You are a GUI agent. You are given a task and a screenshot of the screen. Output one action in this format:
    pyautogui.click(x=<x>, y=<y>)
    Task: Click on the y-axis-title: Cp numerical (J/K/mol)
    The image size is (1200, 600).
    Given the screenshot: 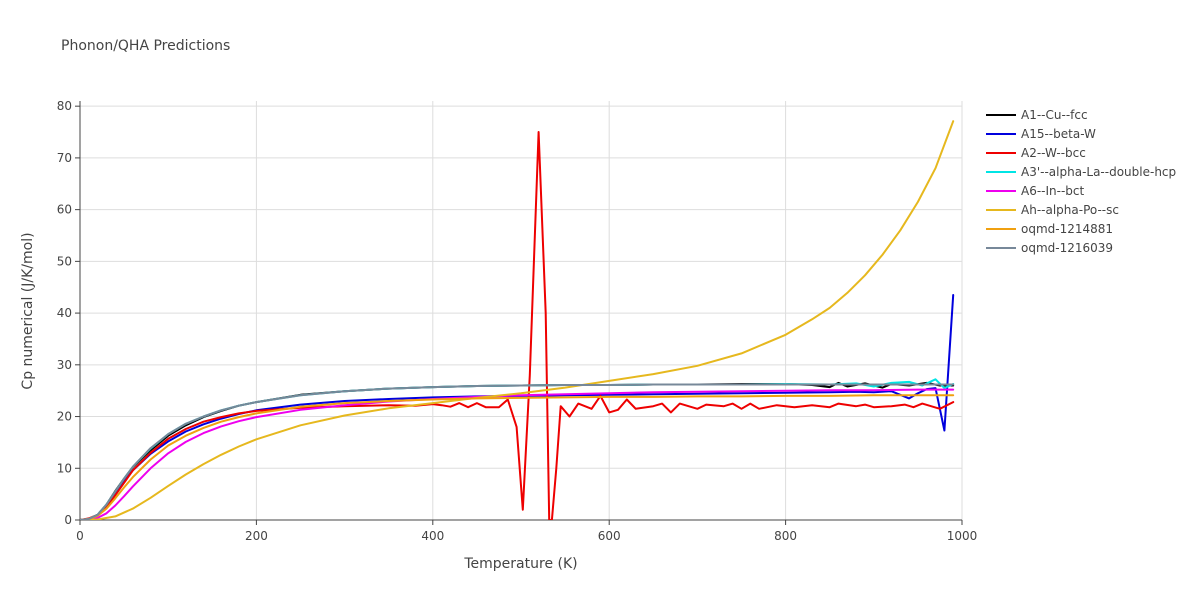 What is the action you would take?
    pyautogui.click(x=28, y=310)
    